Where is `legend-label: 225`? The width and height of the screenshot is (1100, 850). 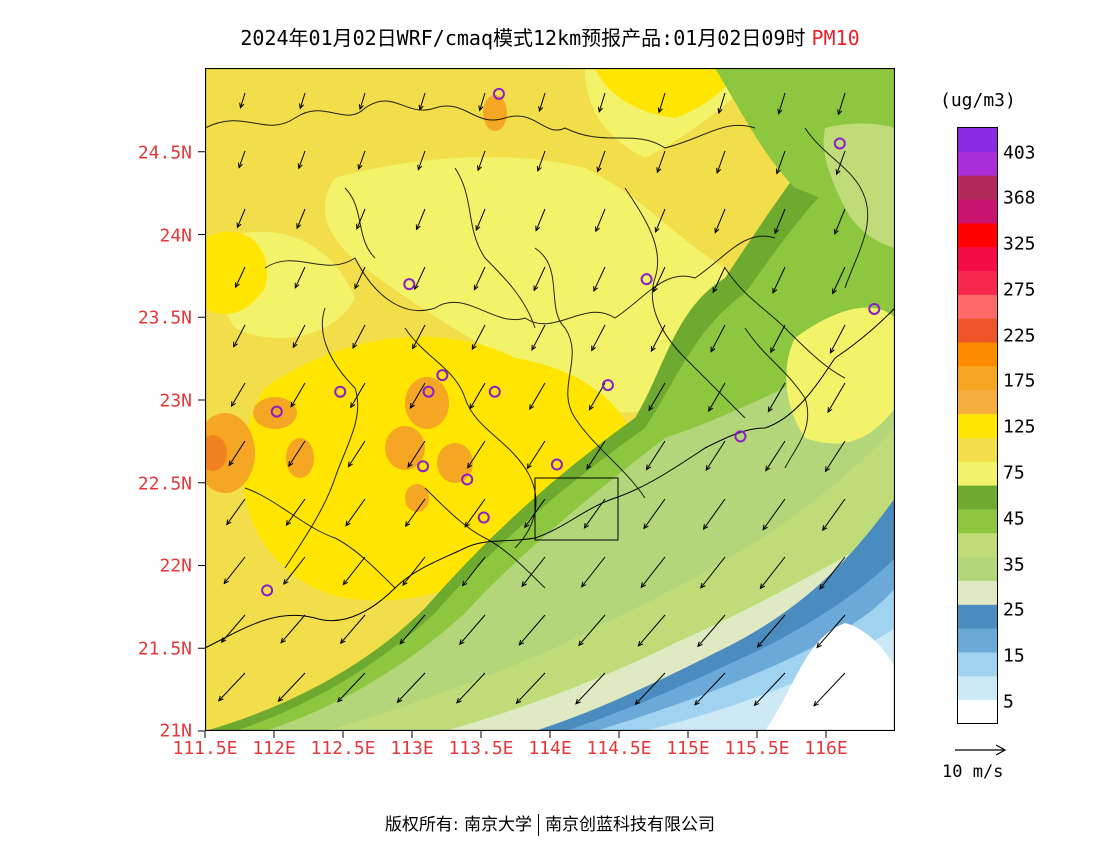 legend-label: 225 is located at coordinates (1019, 336).